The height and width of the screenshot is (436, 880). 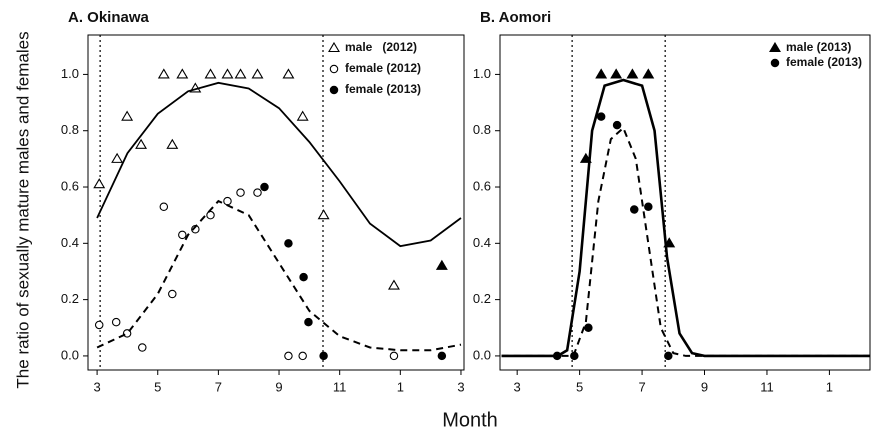 I want to click on chart-title: B. Aomori, so click(x=515, y=17).